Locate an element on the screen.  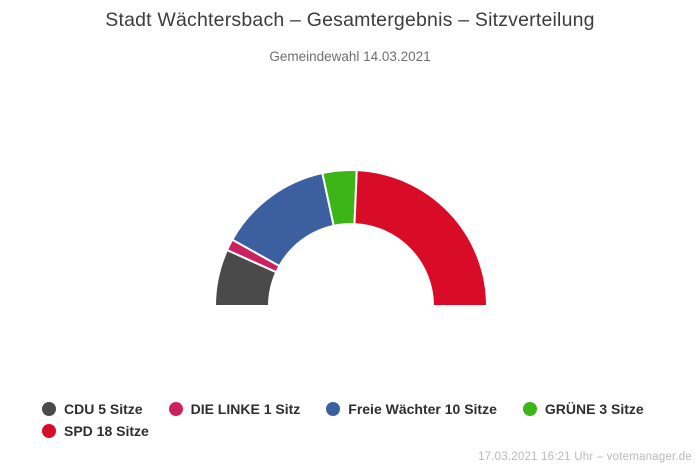
legend-item-die-linke: DIE LINKE 1 Sitz is located at coordinates (234, 409).